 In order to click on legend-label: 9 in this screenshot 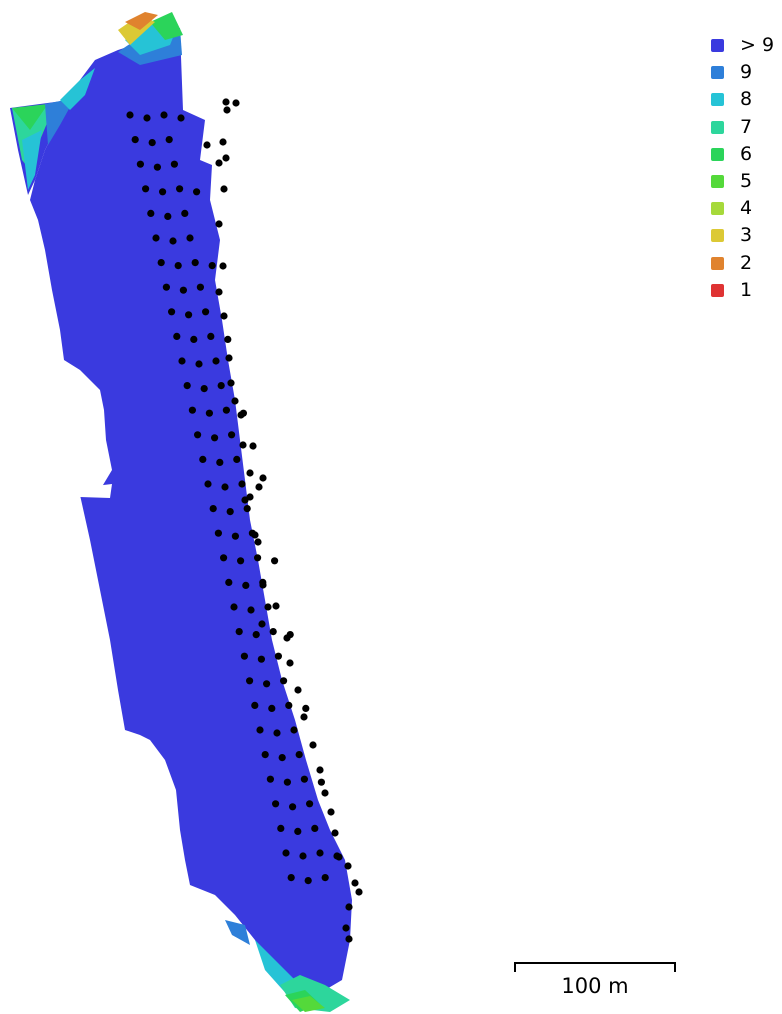, I will do `click(746, 72)`.